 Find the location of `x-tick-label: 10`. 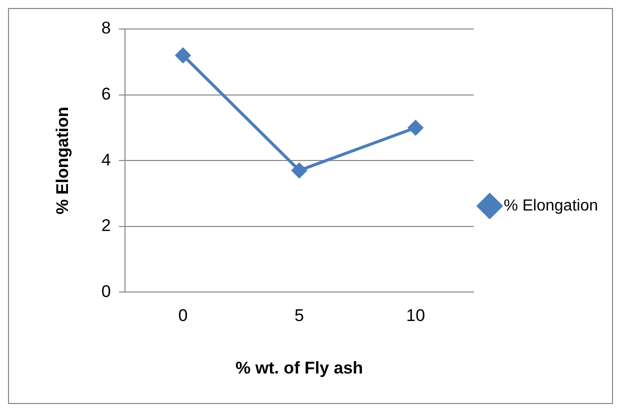

x-tick-label: 10 is located at coordinates (416, 316).